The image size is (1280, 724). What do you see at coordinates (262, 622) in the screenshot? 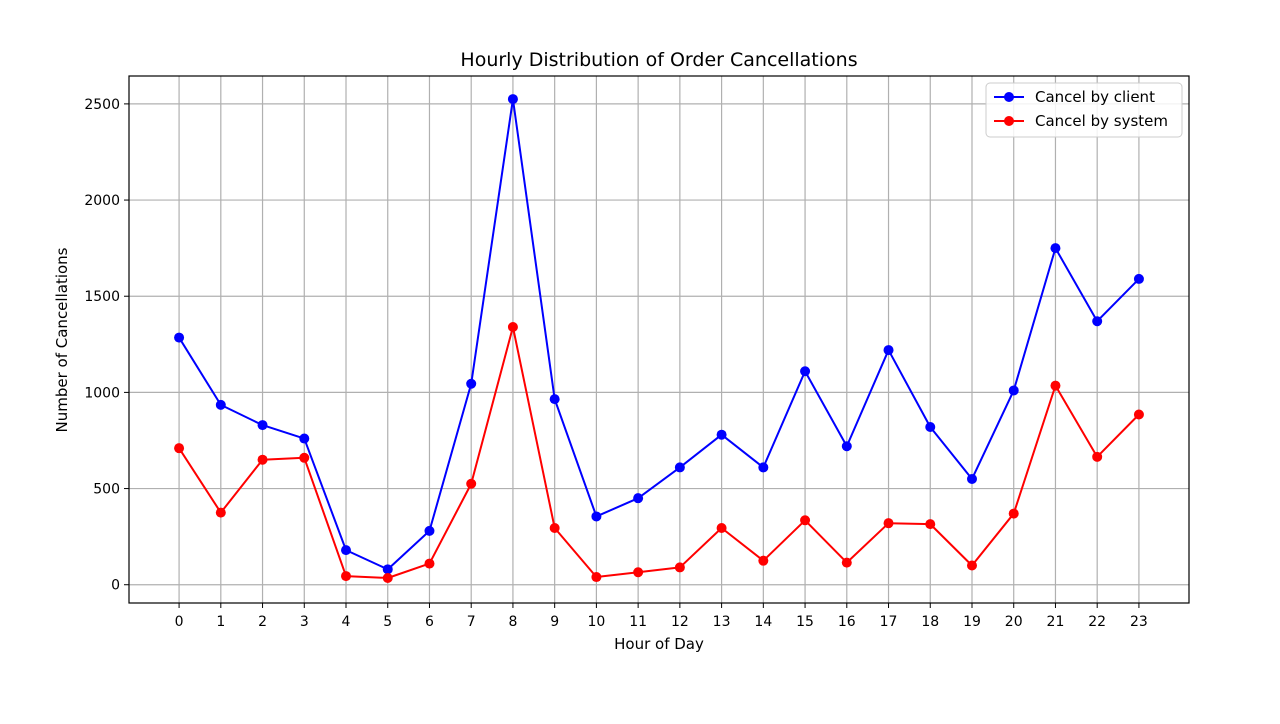
I see `x-tick-label: 2` at bounding box center [262, 622].